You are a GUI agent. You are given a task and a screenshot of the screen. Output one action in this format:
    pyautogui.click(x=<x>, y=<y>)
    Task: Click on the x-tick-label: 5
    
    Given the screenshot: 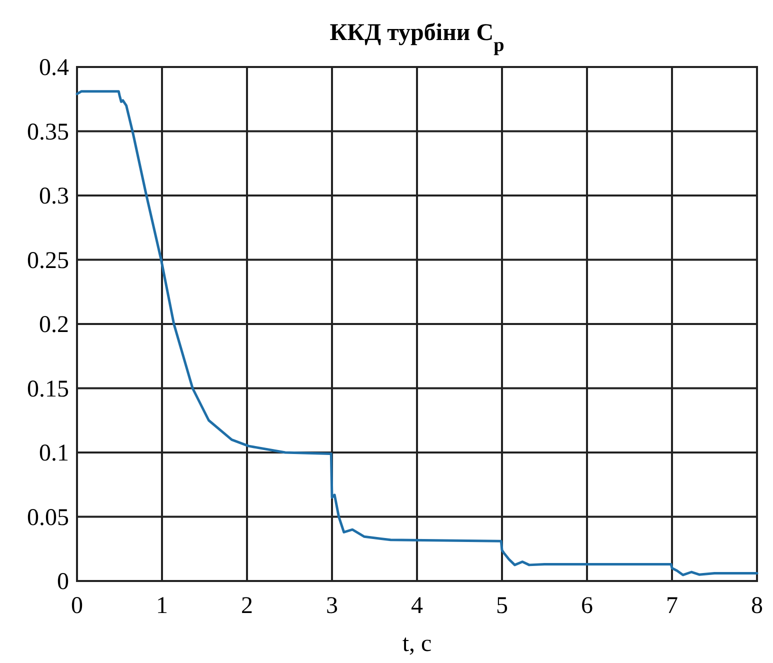 What is the action you would take?
    pyautogui.click(x=502, y=606)
    